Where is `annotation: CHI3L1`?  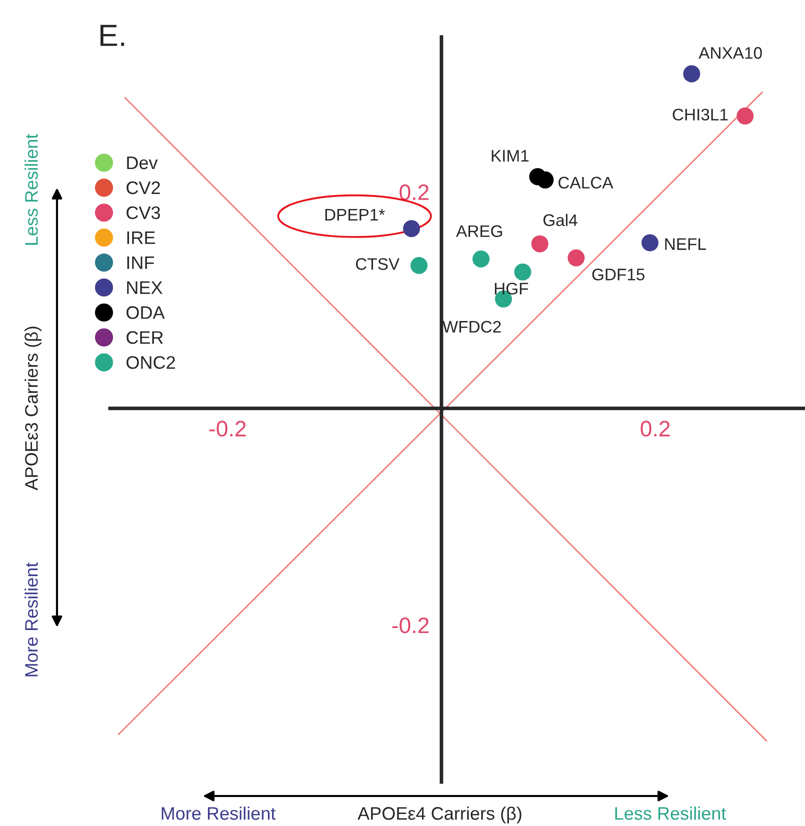 annotation: CHI3L1 is located at coordinates (700, 114).